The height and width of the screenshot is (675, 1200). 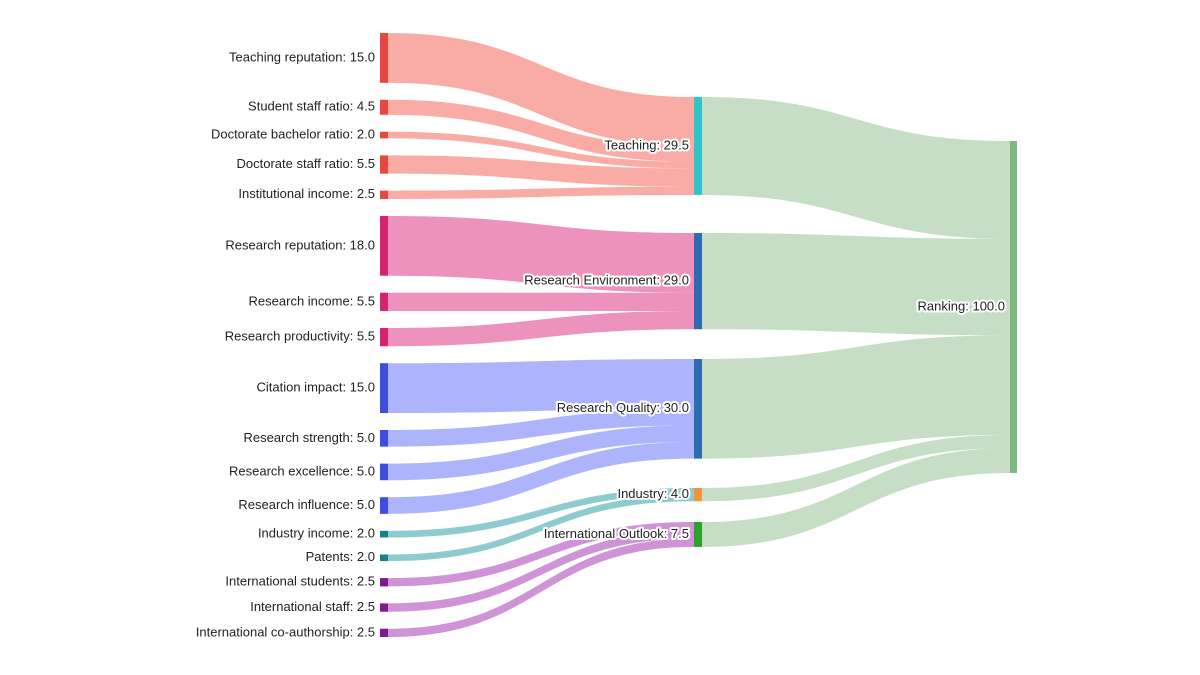 What do you see at coordinates (285, 631) in the screenshot?
I see `node-label: International co-authorship: 2.5` at bounding box center [285, 631].